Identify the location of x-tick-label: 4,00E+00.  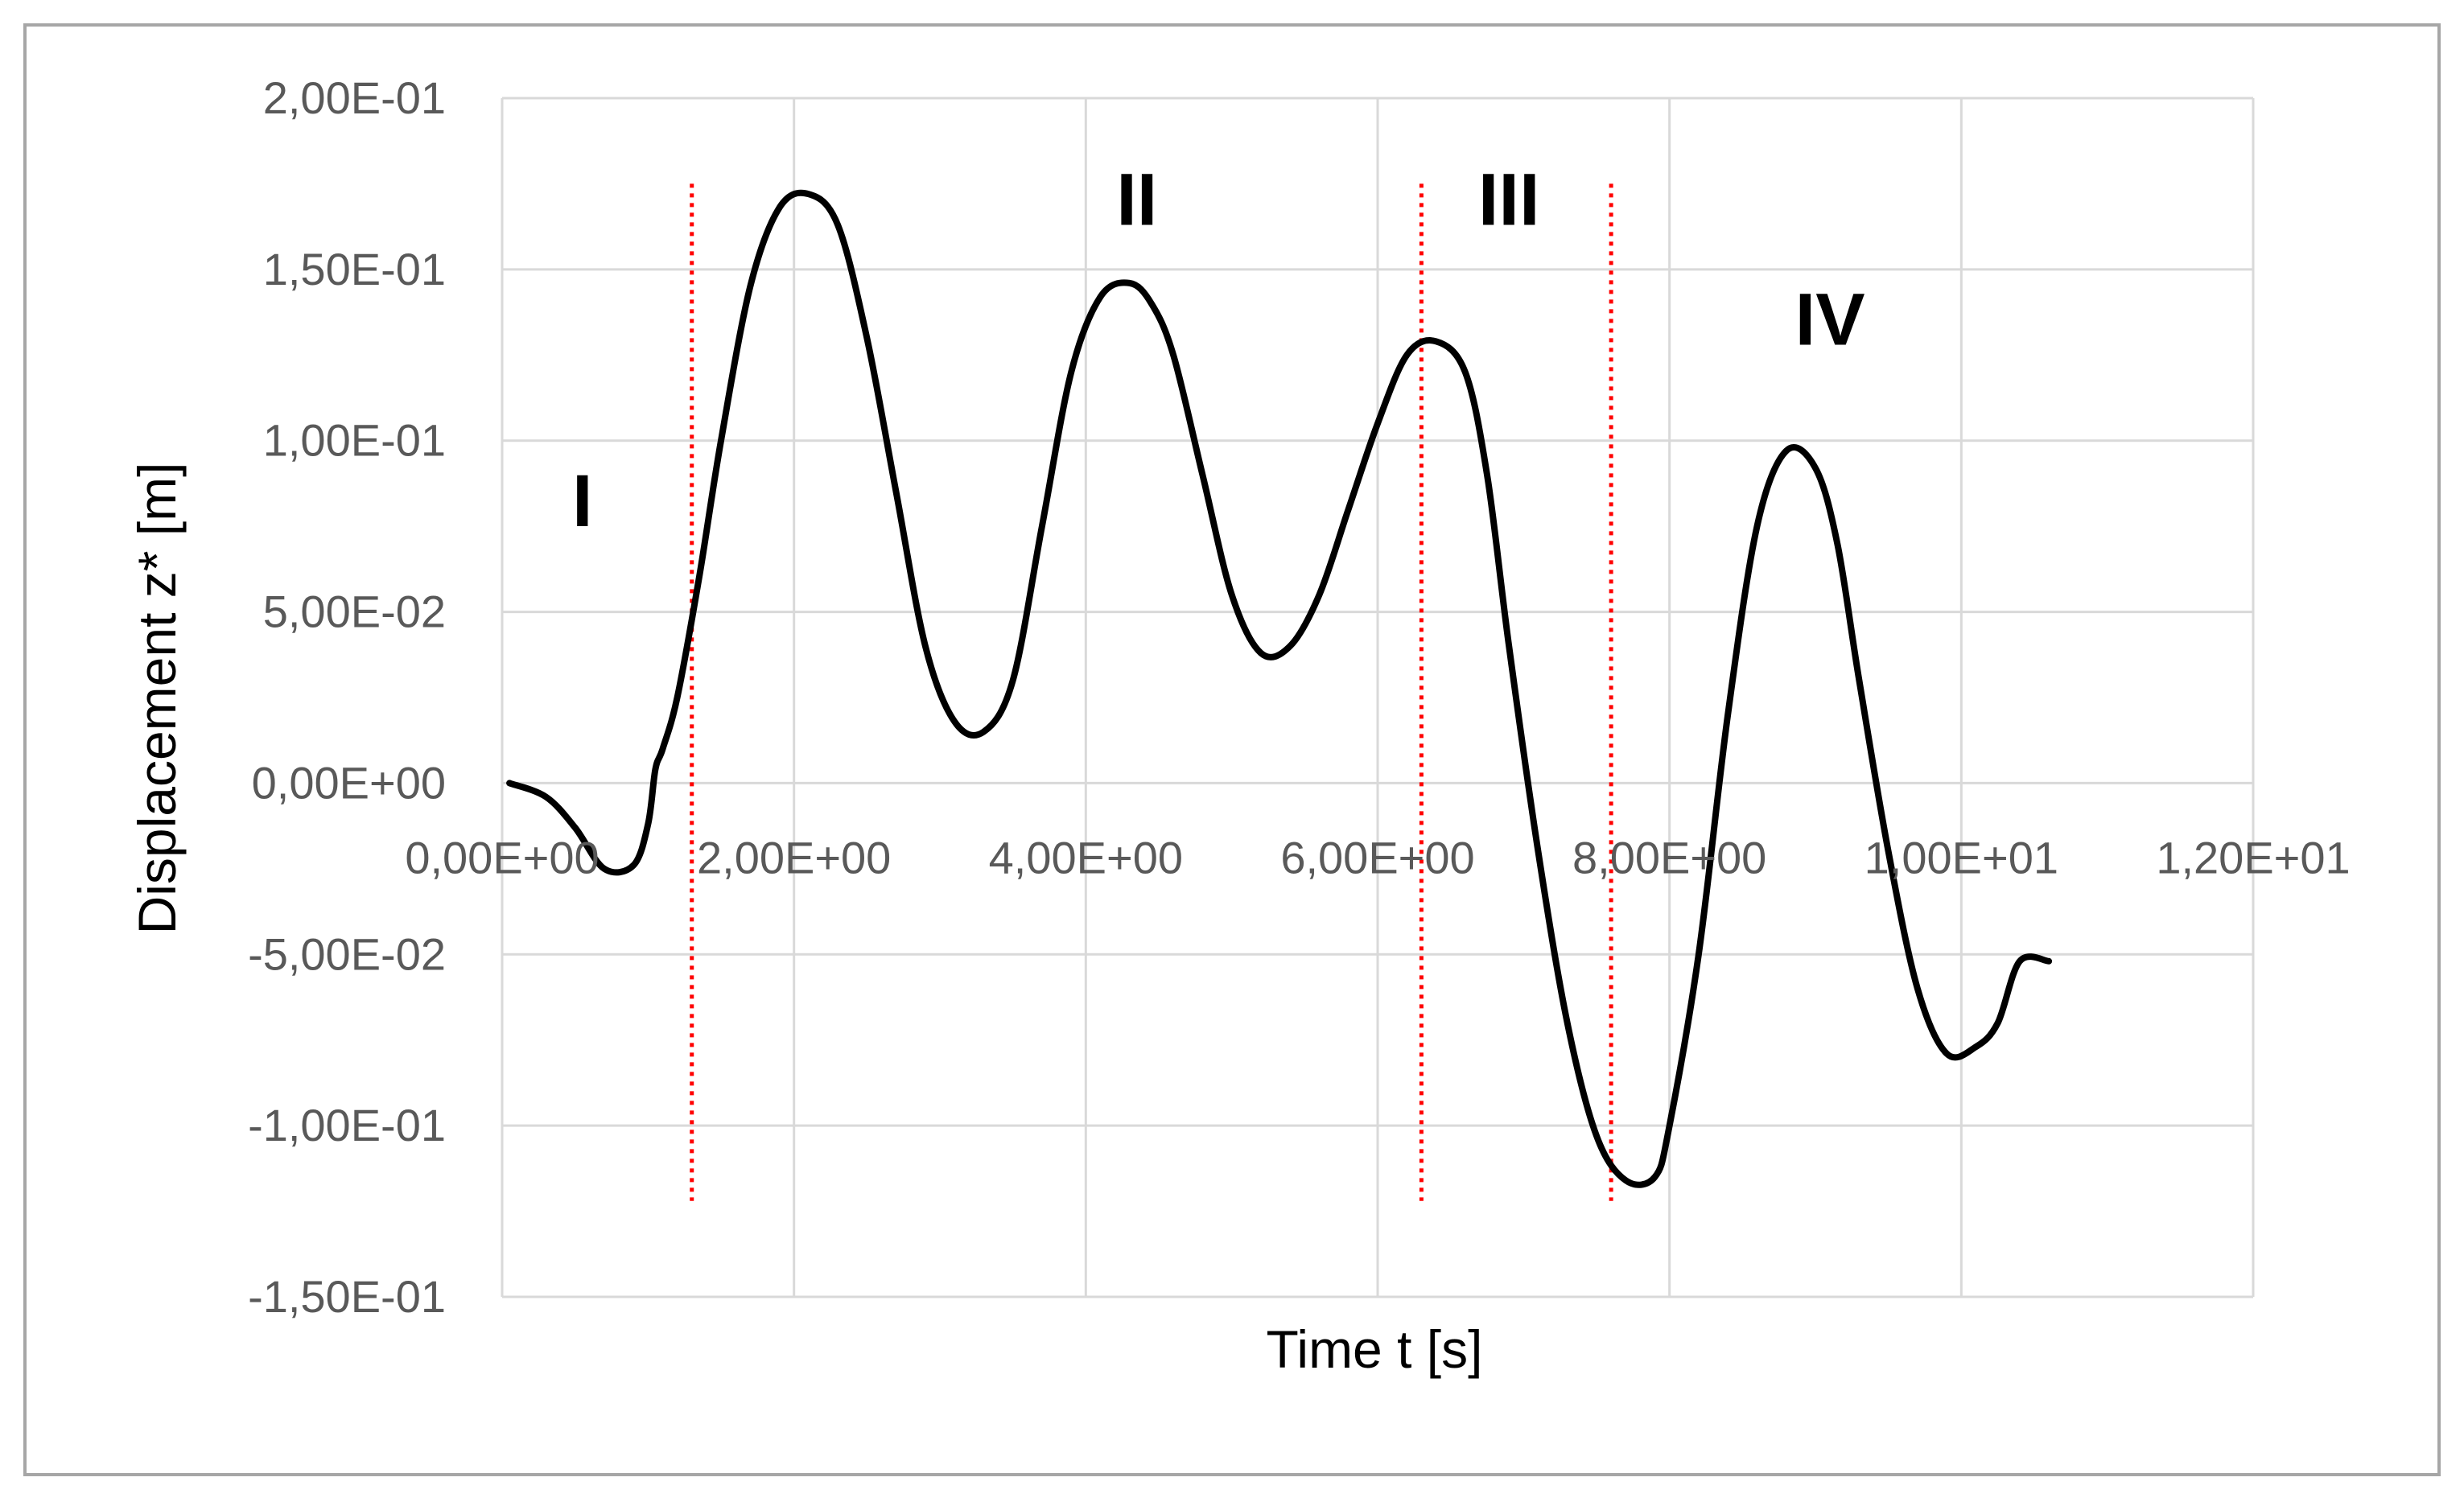
(1086, 857).